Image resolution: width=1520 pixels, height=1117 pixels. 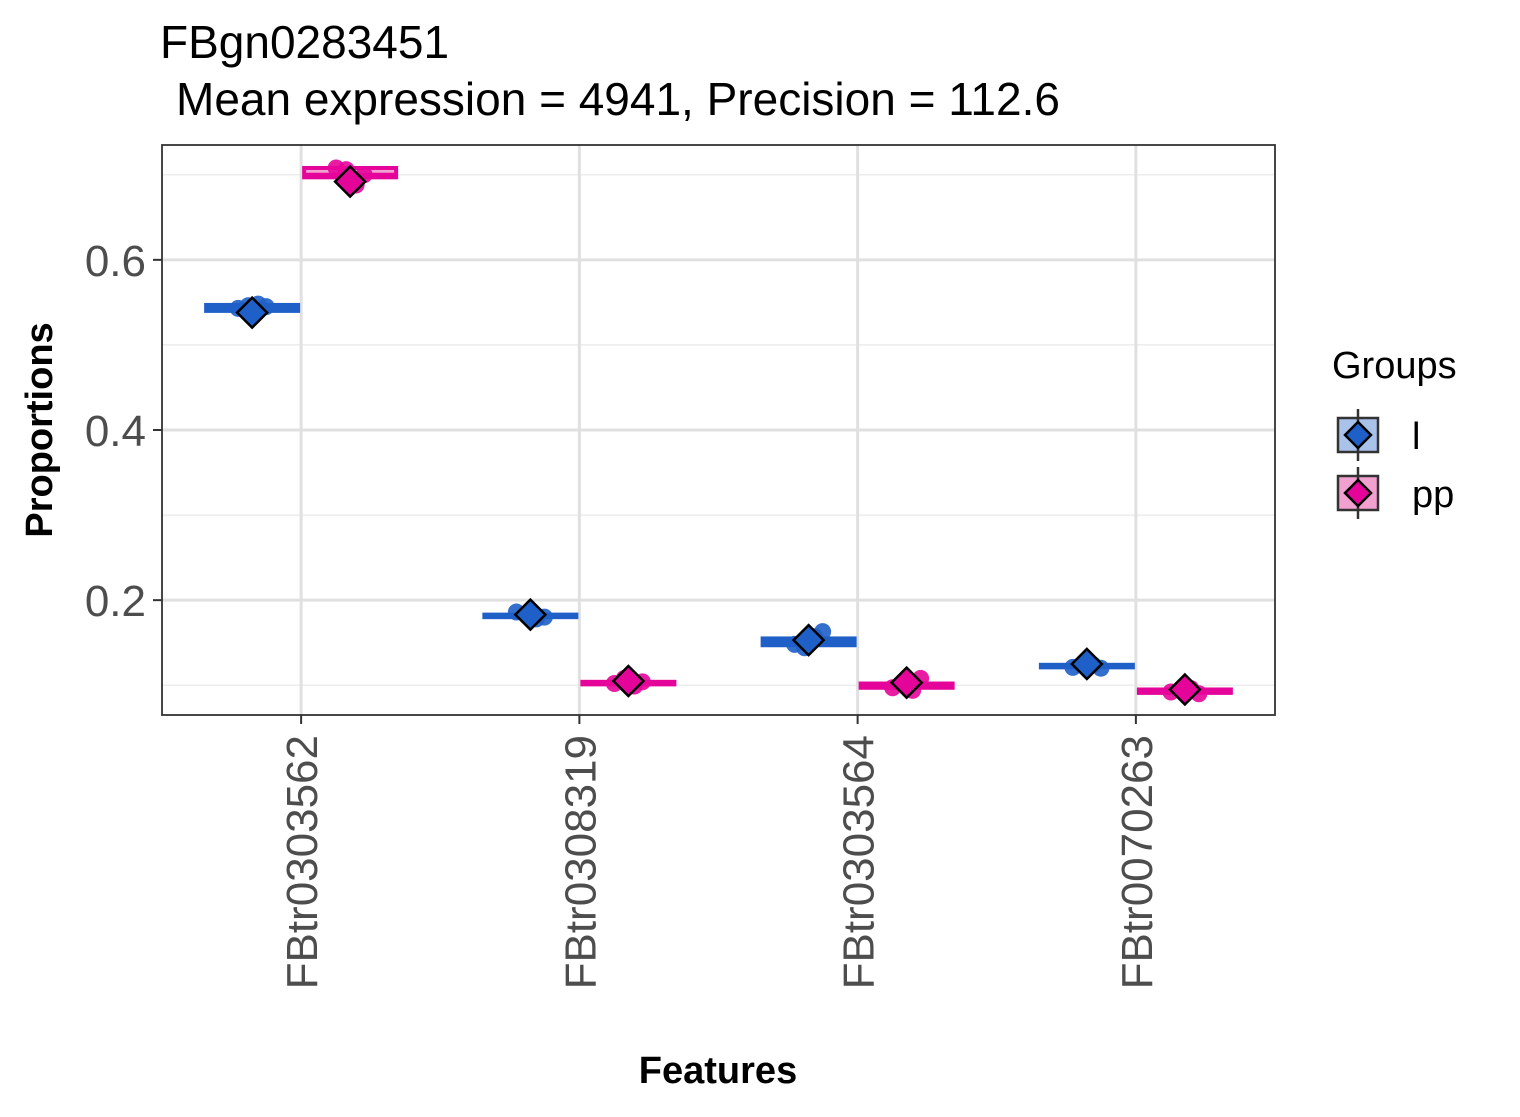 I want to click on y-tick-label: 0.6, so click(x=115, y=261).